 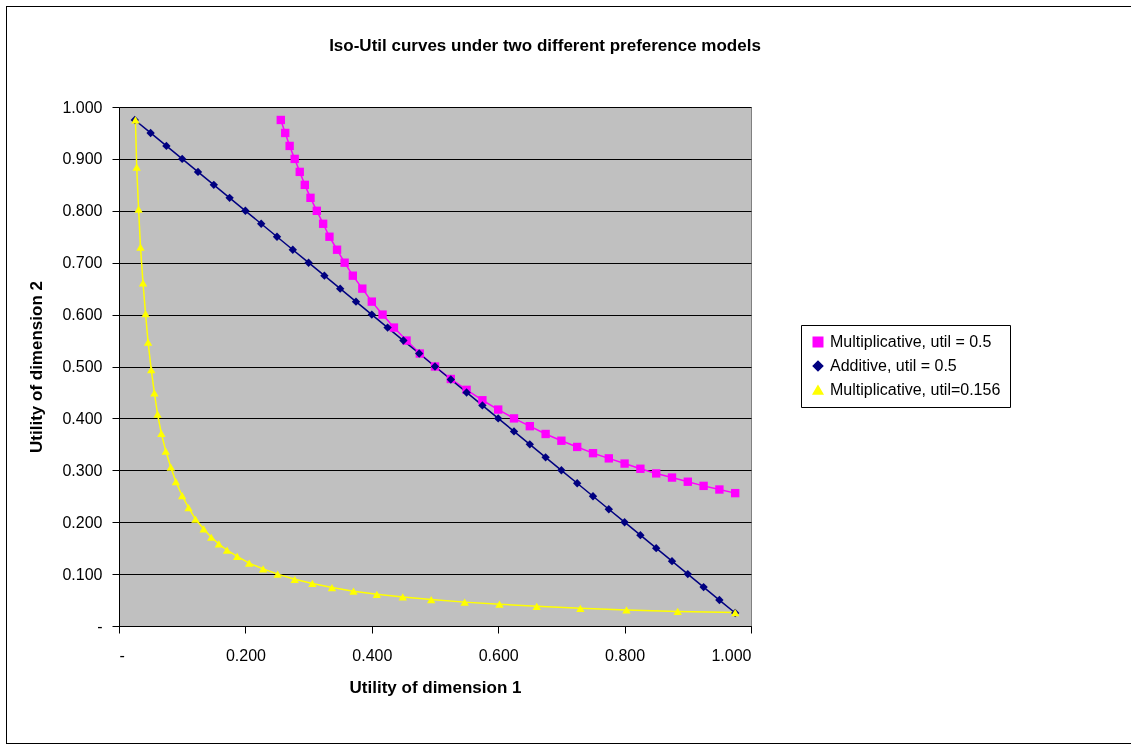 What do you see at coordinates (82, 107) in the screenshot?
I see `y-tick-label: 1.000` at bounding box center [82, 107].